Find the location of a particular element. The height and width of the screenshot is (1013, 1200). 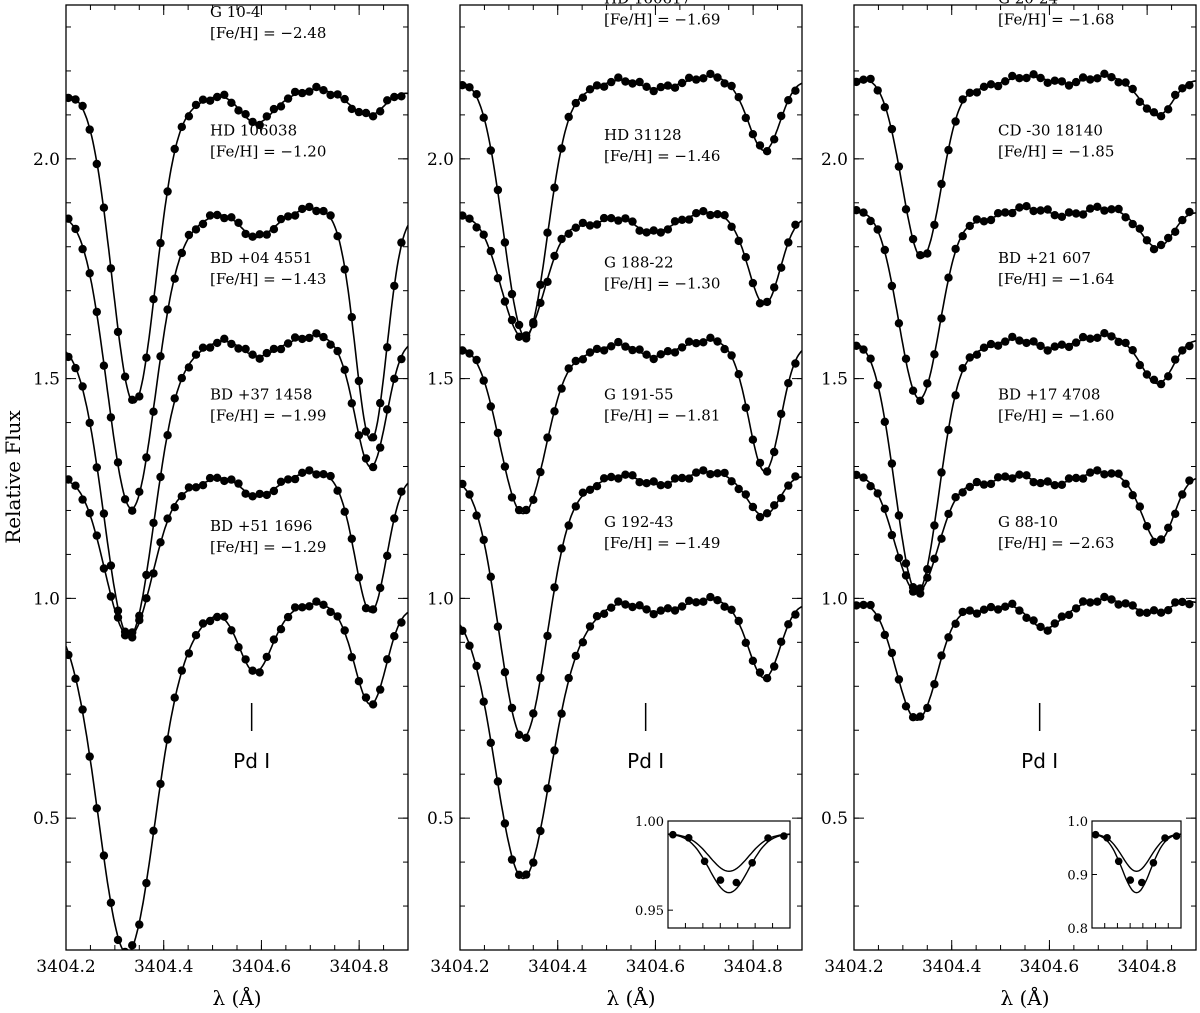

star-name-label: BD +17 4708 is located at coordinates (1049, 394).